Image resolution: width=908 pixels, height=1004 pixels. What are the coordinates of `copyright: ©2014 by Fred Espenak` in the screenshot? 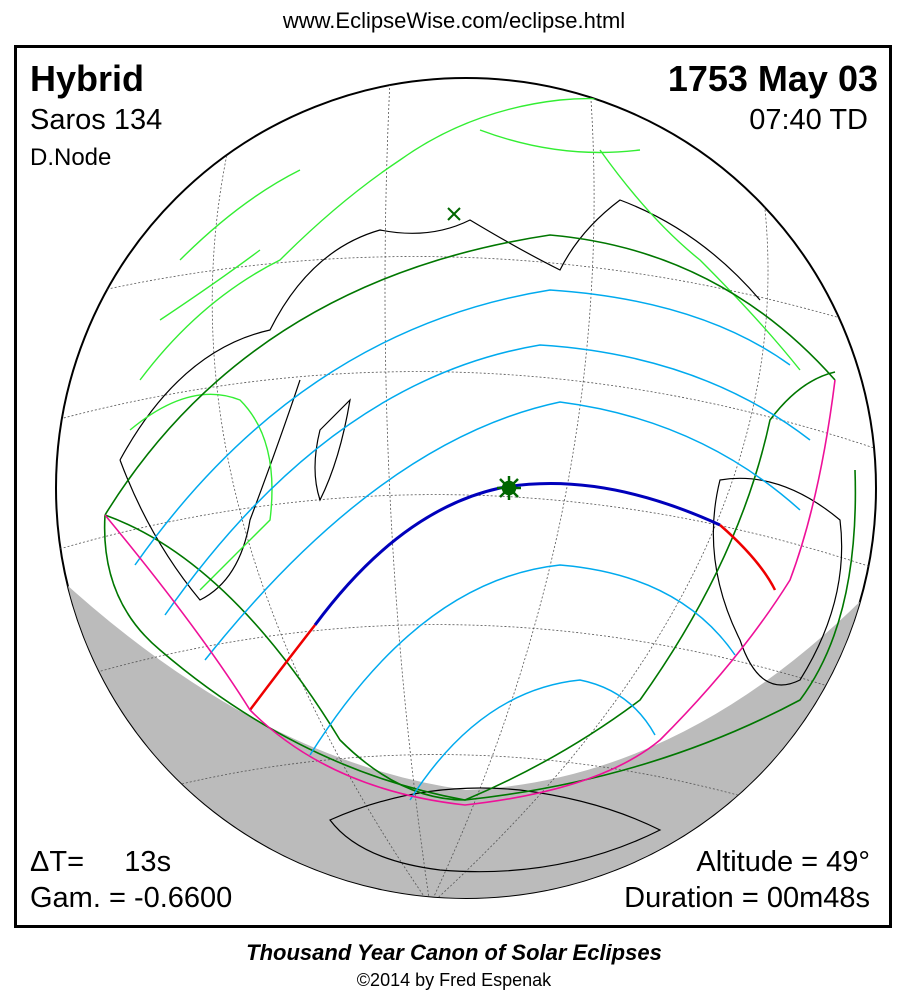 It's located at (454, 980).